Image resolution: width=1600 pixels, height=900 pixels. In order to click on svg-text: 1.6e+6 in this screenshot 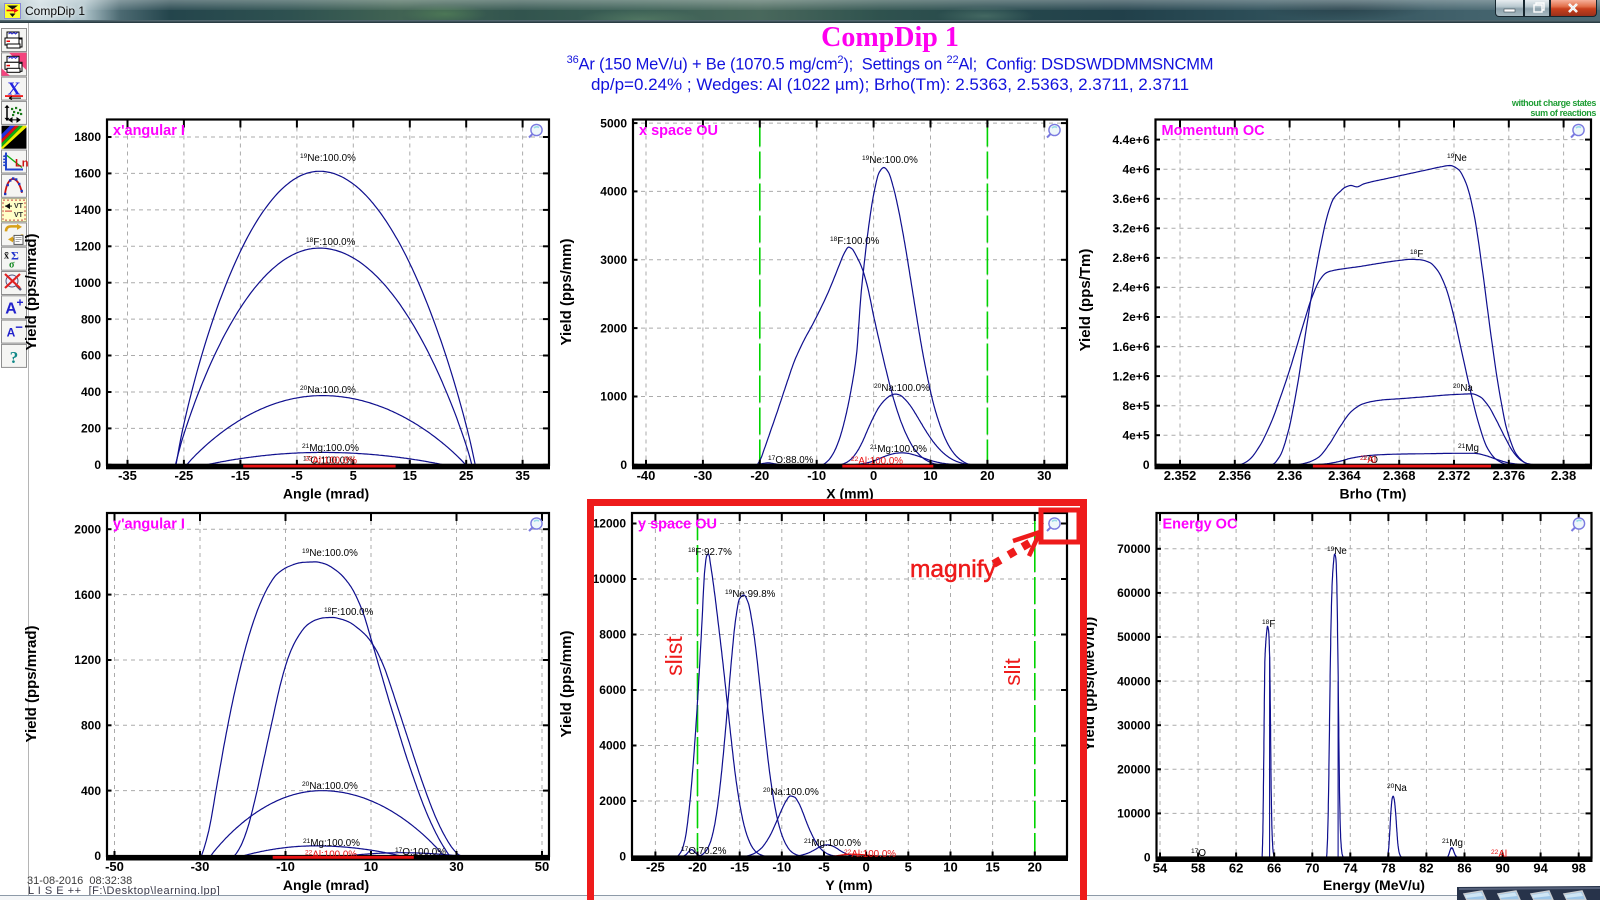, I will do `click(1130, 347)`.